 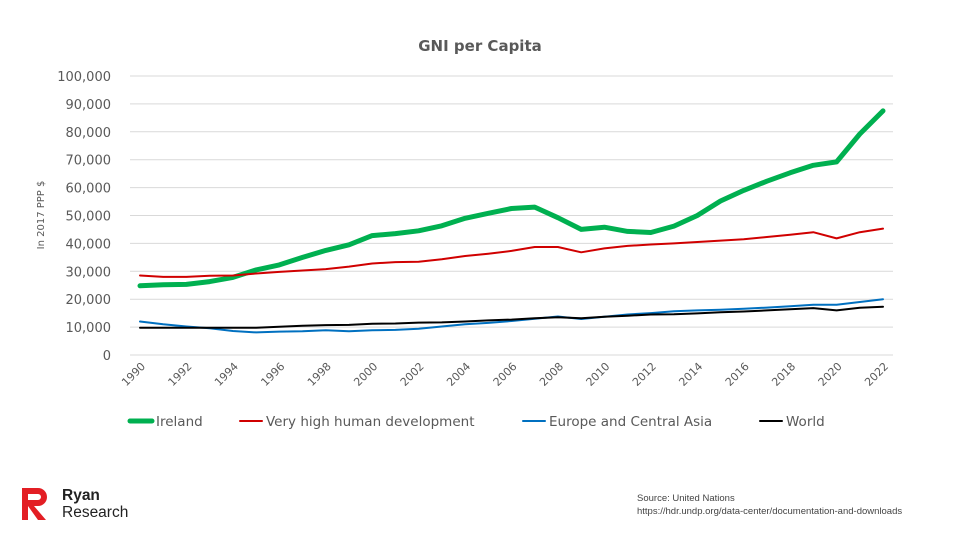 What do you see at coordinates (107, 356) in the screenshot?
I see `y-tick-label: 0` at bounding box center [107, 356].